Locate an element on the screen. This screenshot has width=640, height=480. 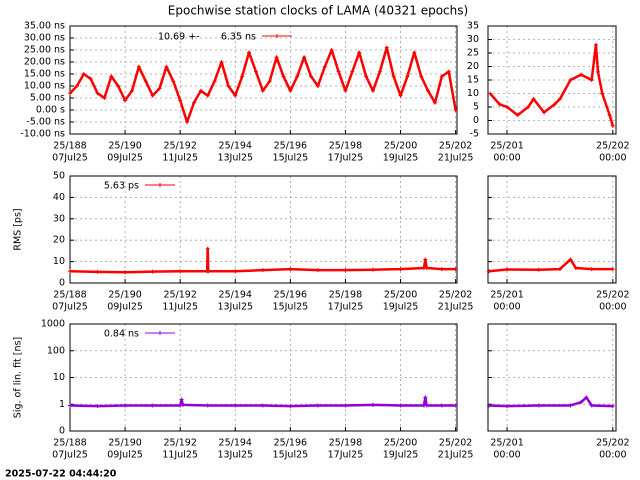
y-tick-label: 20.00 ns is located at coordinates (44, 62).